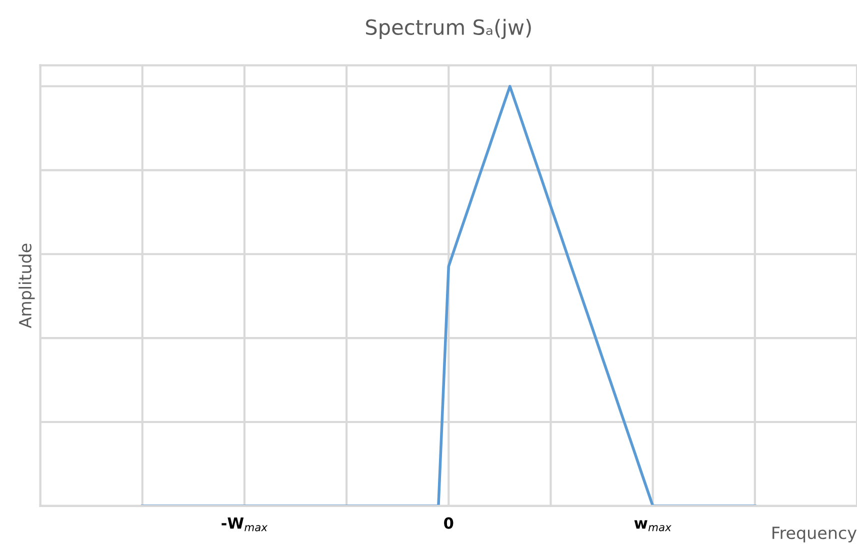 This screenshot has width=857, height=544. I want to click on y-axis-title: Amplitude, so click(26, 286).